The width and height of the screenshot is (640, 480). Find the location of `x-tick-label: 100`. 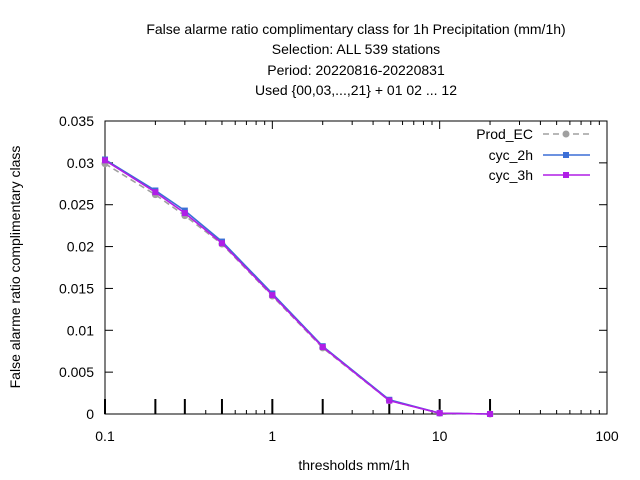

x-tick-label: 100 is located at coordinates (607, 436).